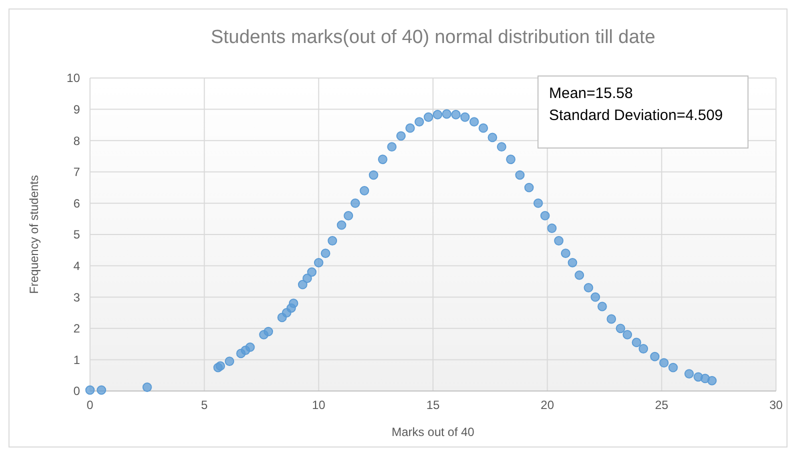 The image size is (794, 456). Describe the element at coordinates (76, 391) in the screenshot. I see `y-tick-label: 0` at that location.